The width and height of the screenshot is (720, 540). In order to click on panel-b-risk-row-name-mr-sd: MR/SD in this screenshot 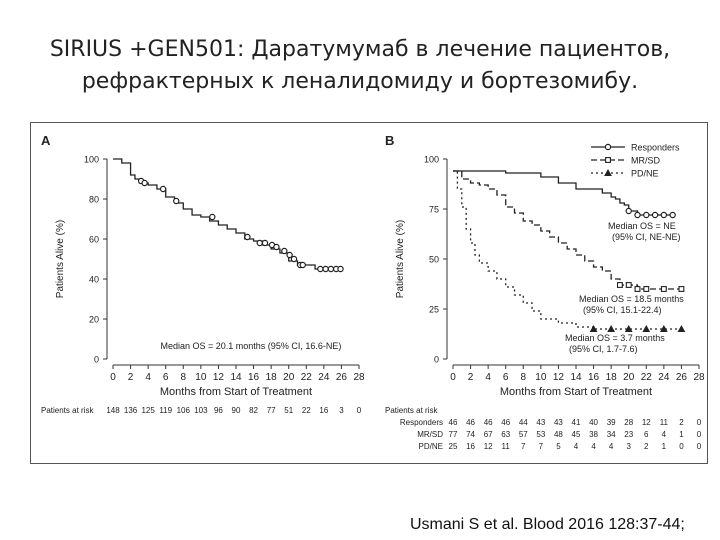, I will do `click(430, 434)`.